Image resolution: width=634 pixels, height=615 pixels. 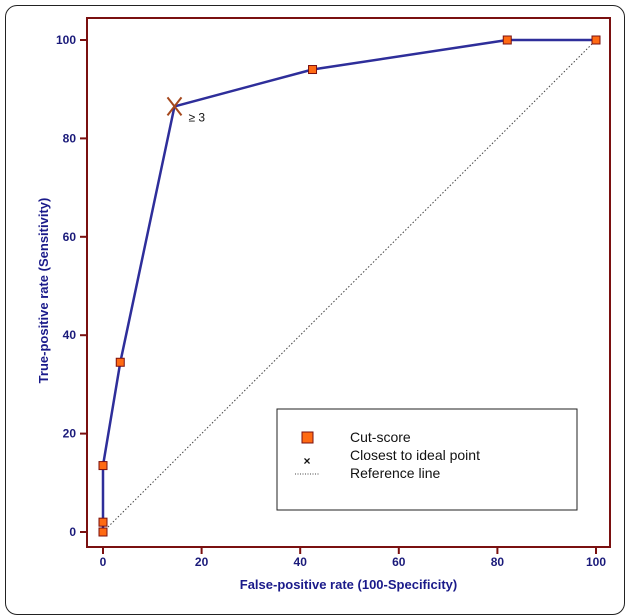 I want to click on ideal-point-marker-b, so click(x=174, y=106).